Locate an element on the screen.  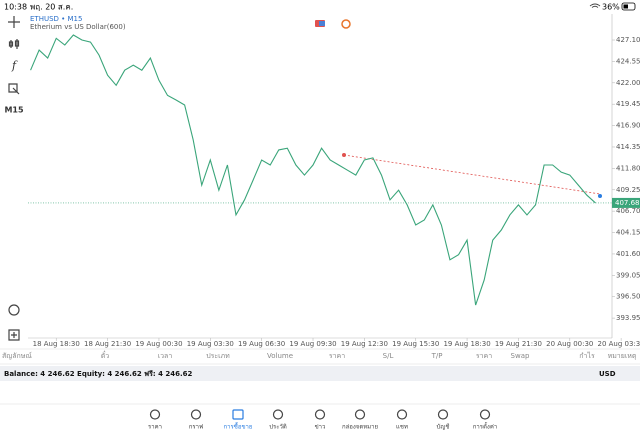
y-tick-label: 399.05 is located at coordinates (628, 275).